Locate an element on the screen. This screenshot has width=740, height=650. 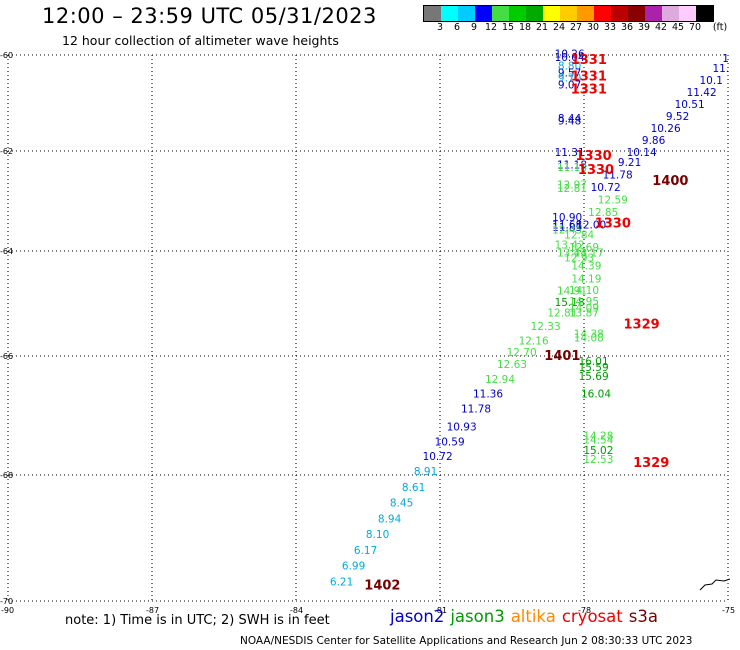
color-scale-tick: 39 is located at coordinates (644, 27).